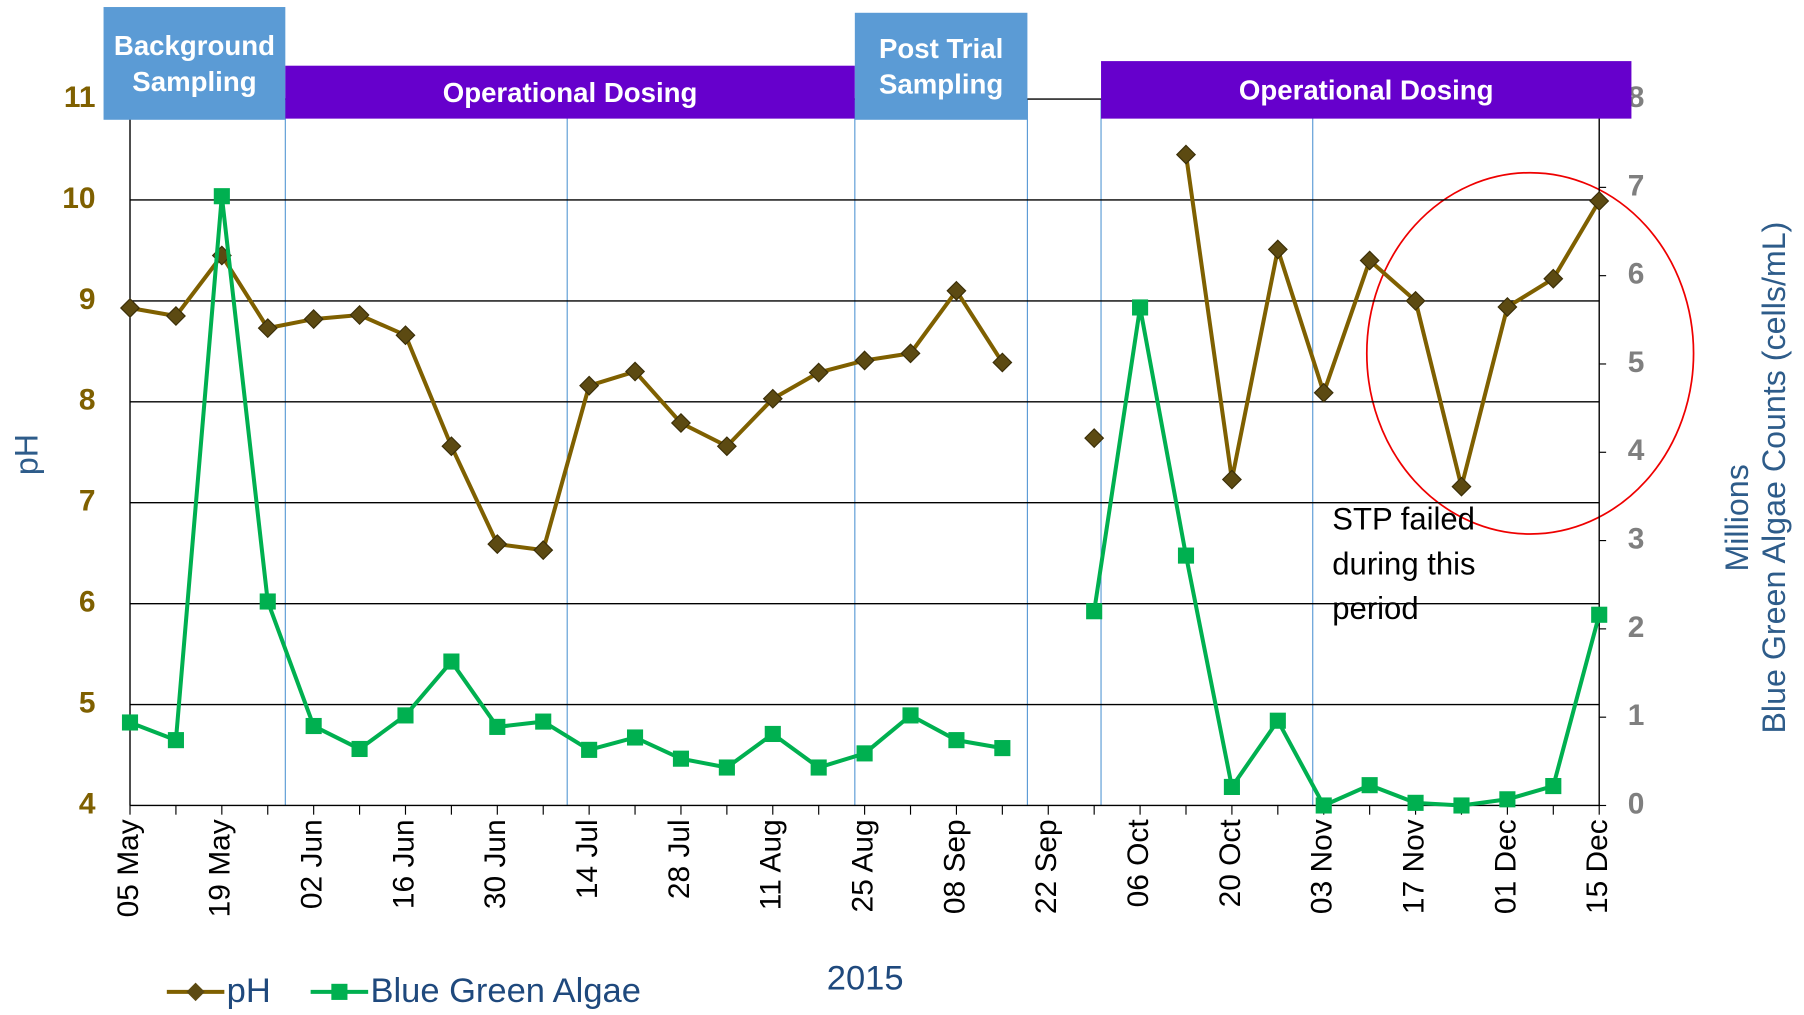 The image size is (1804, 1015). I want to click on y-tick-label: 7, so click(87, 501).